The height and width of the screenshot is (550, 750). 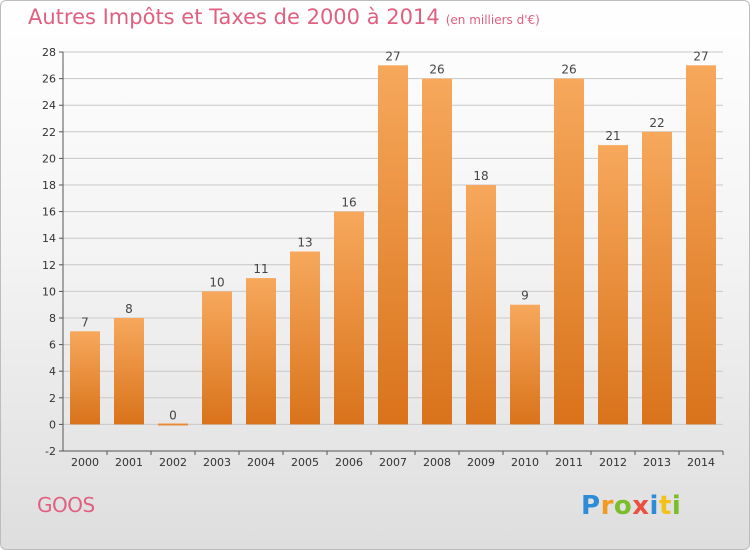 I want to click on y-tick-label: 10, so click(x=49, y=291).